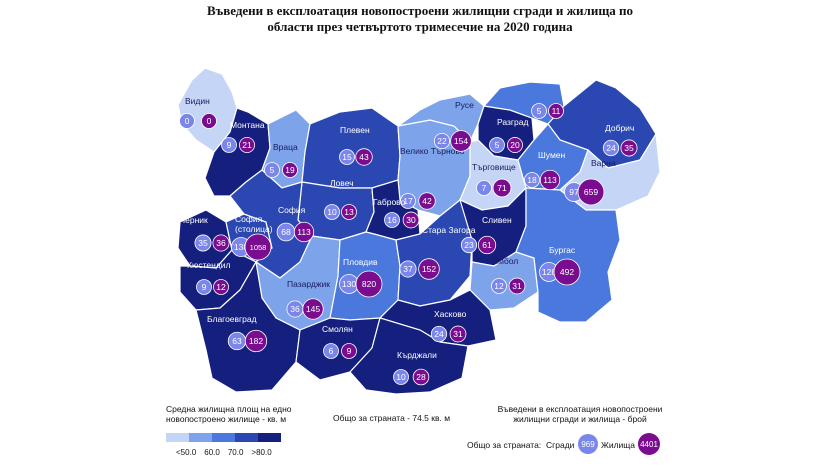 The image size is (829, 466). I want to click on buildings-bubble-хасково, so click(439, 334).